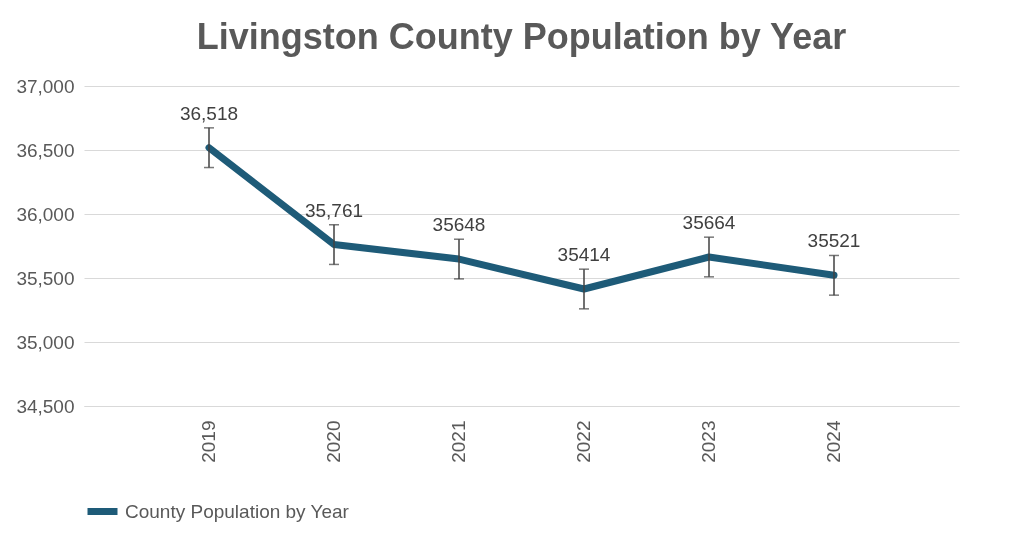  I want to click on y-tick-label: 36,500, so click(45, 150).